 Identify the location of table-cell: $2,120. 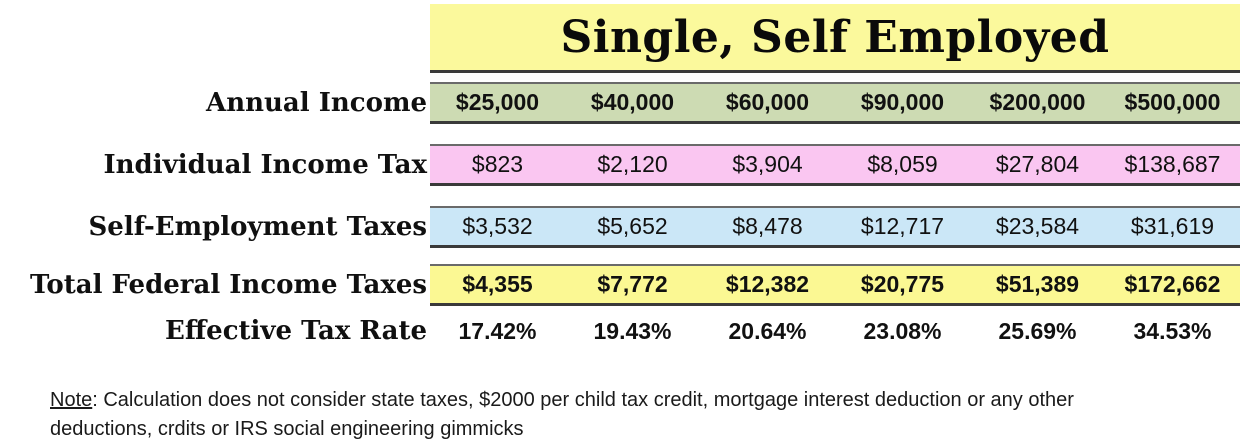
(632, 164).